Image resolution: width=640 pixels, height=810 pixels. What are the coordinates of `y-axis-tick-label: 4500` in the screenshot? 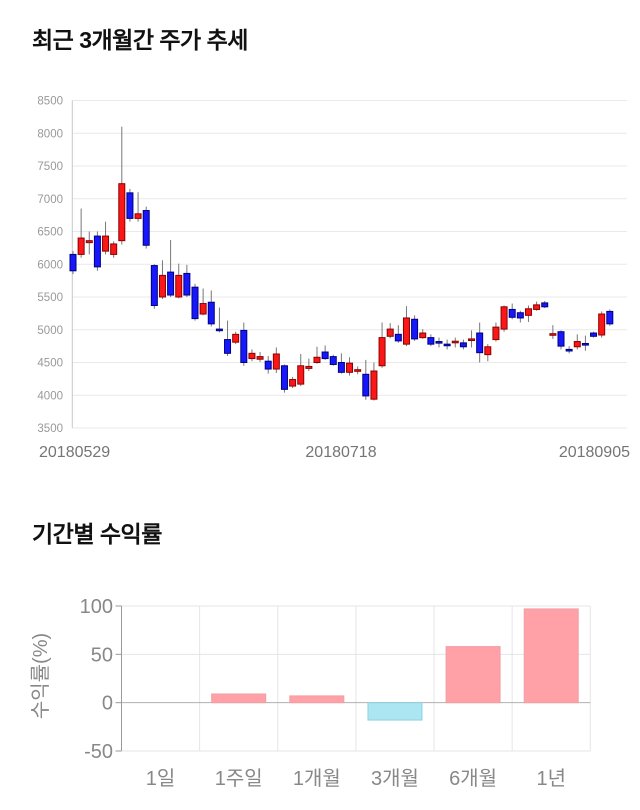 It's located at (50, 364).